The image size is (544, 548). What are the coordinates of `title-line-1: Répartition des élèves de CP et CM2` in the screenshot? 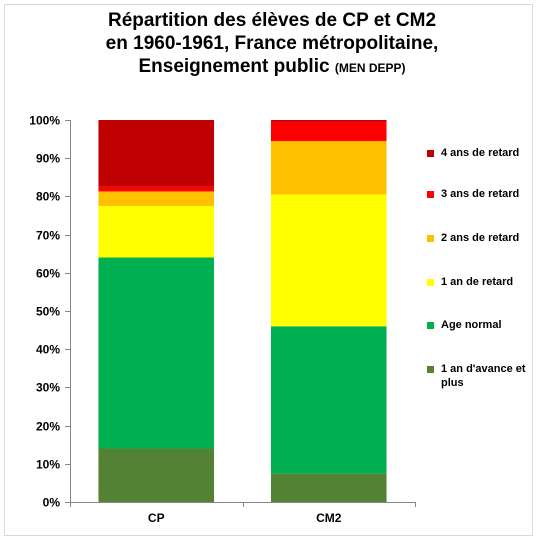 It's located at (272, 20).